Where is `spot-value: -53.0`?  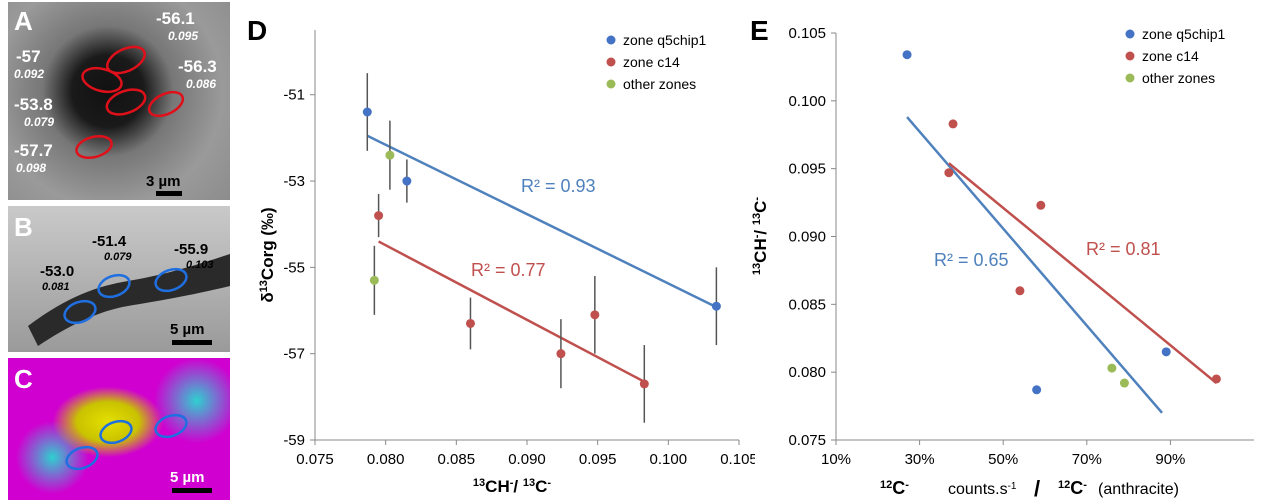 spot-value: -53.0 is located at coordinates (57, 271).